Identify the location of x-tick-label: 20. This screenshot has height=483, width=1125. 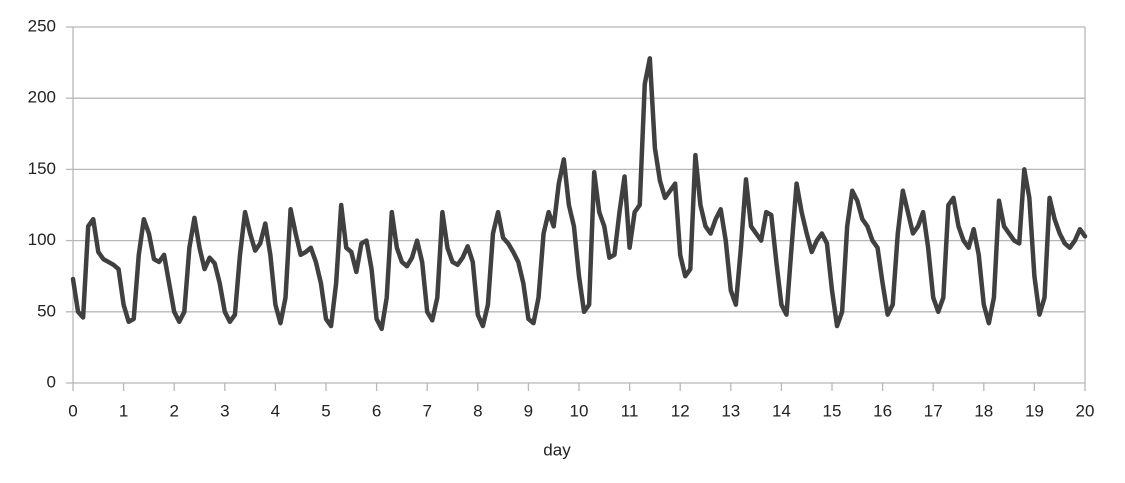
(1085, 410).